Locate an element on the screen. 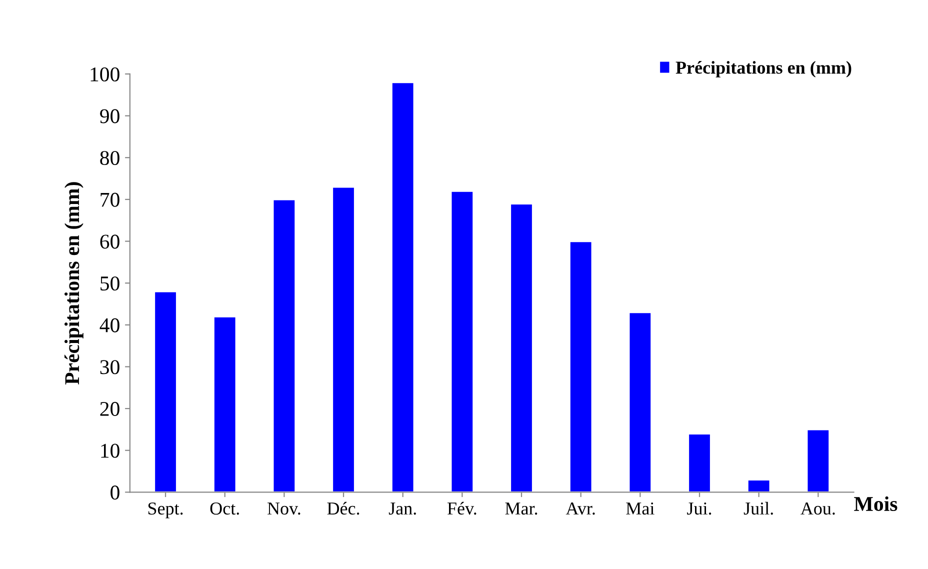 Image resolution: width=928 pixels, height=569 pixels. y-tick-label: 0 is located at coordinates (115, 493).